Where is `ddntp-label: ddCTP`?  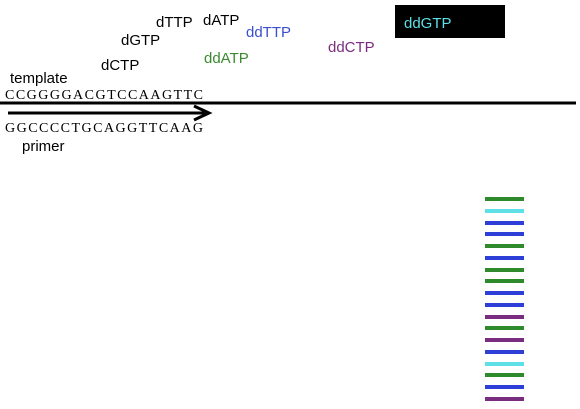
ddntp-label: ddCTP is located at coordinates (351, 47).